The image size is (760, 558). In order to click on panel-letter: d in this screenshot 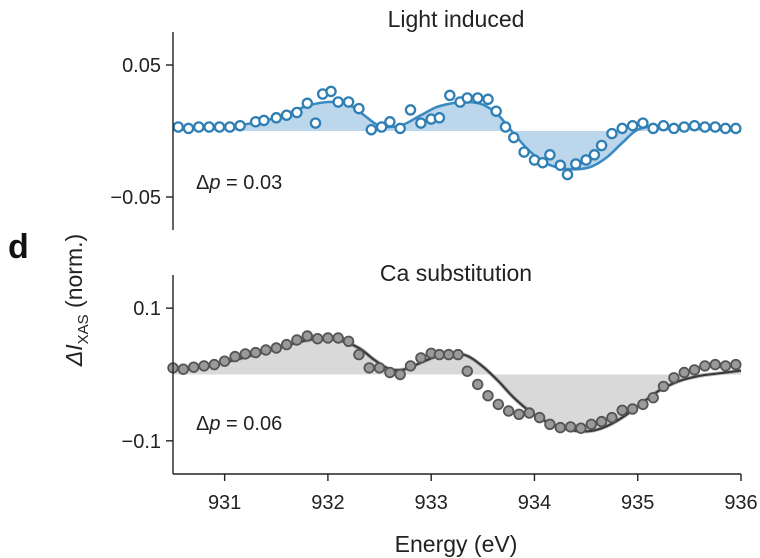, I will do `click(18, 247)`.